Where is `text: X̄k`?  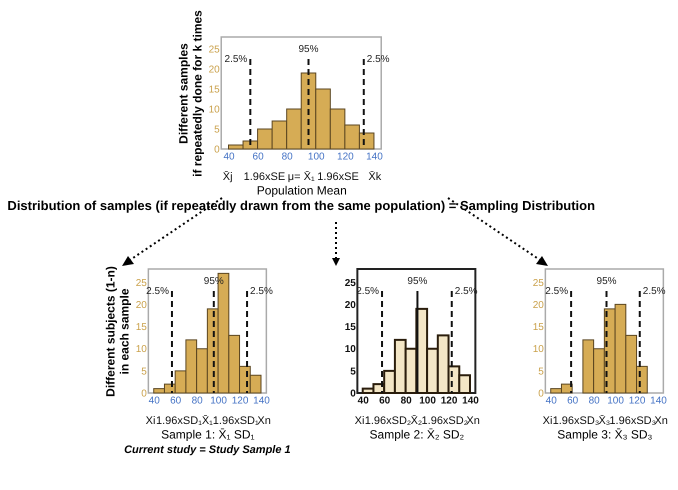 text: X̄k is located at coordinates (375, 176).